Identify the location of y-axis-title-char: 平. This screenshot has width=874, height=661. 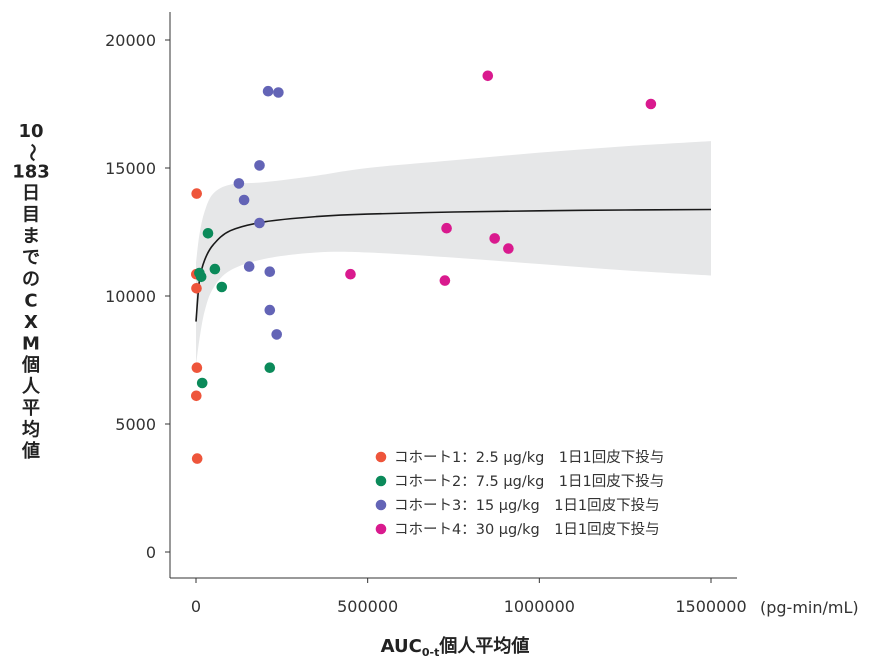
(31, 408).